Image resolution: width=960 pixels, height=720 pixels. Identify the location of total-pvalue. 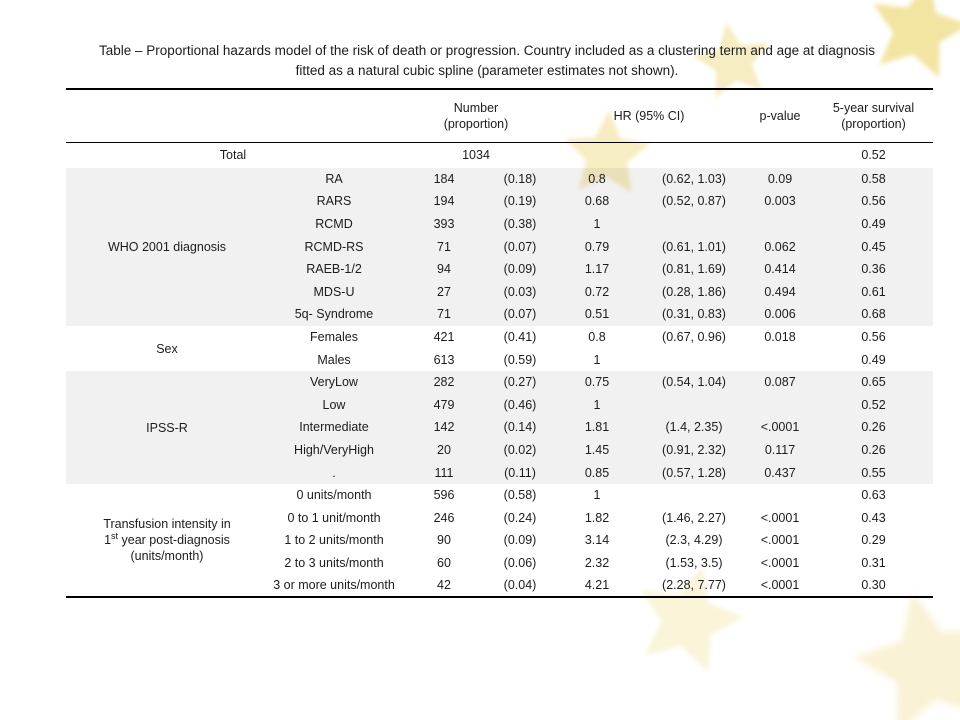
(780, 155).